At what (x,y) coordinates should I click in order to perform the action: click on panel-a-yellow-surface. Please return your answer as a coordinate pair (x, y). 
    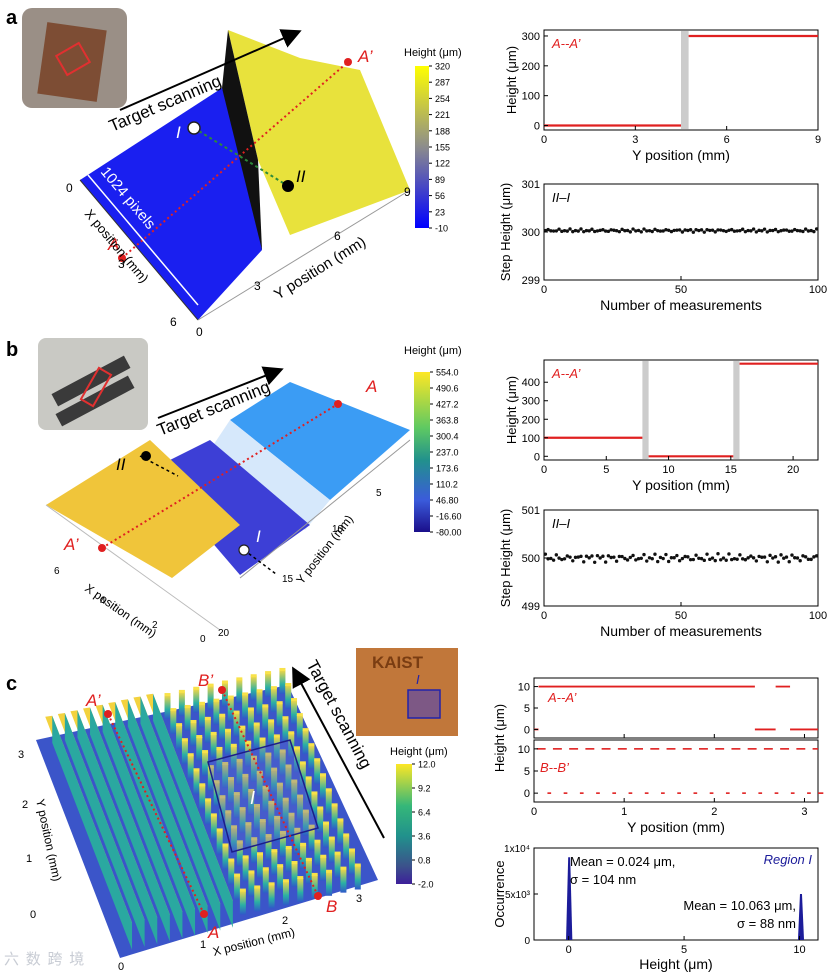
    Looking at the image, I should click on (319, 132).